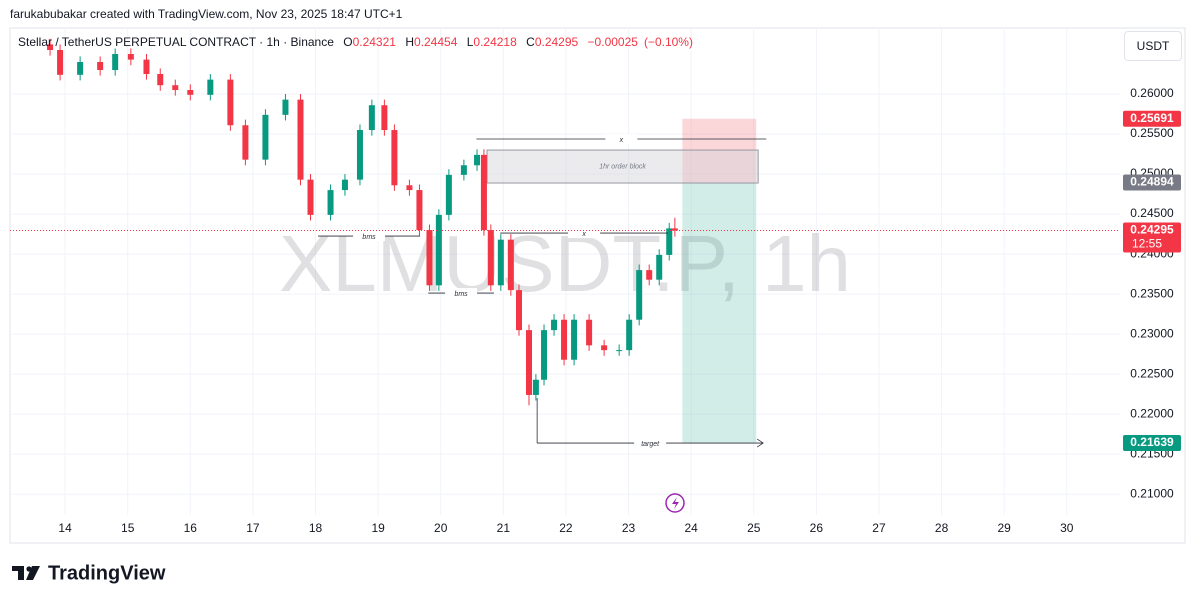 This screenshot has width=1195, height=603. What do you see at coordinates (107, 573) in the screenshot?
I see `brand-name: TradingView` at bounding box center [107, 573].